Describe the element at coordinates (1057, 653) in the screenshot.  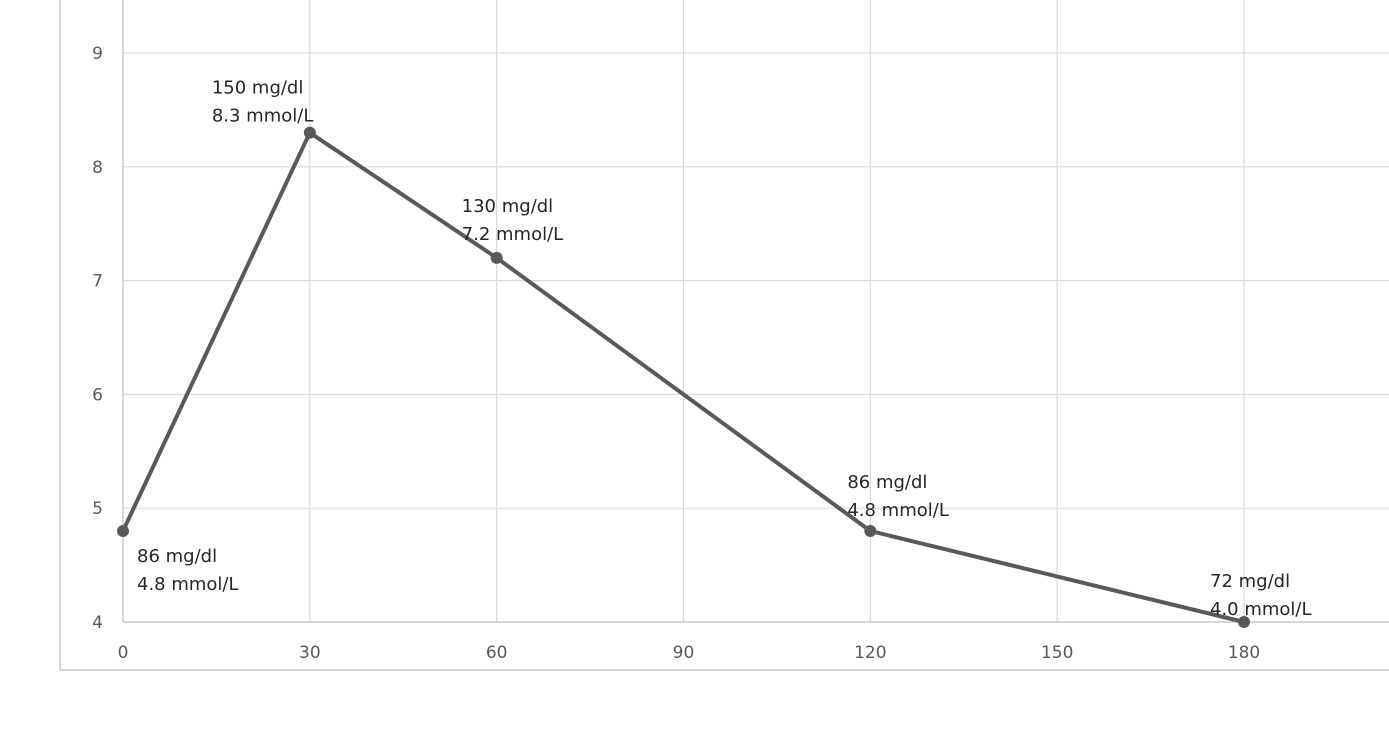
I see `x-tick-label-150: 150` at that location.